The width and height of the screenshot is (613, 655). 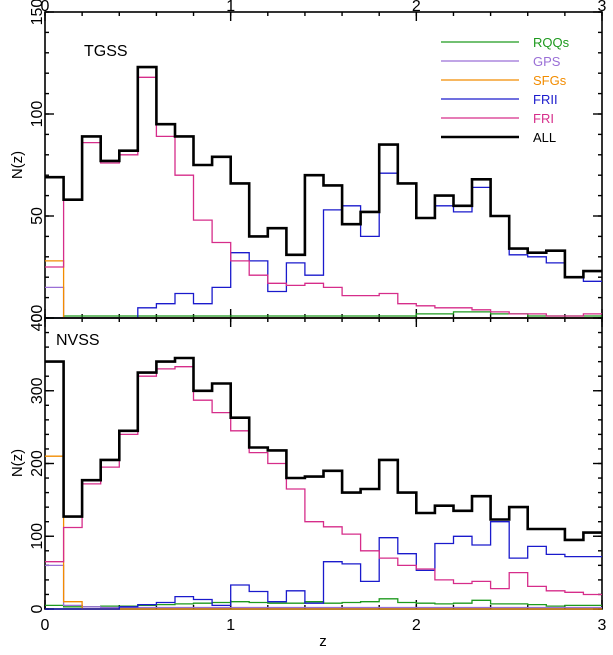 I want to click on legend-label-frii: FRII, so click(x=545, y=99).